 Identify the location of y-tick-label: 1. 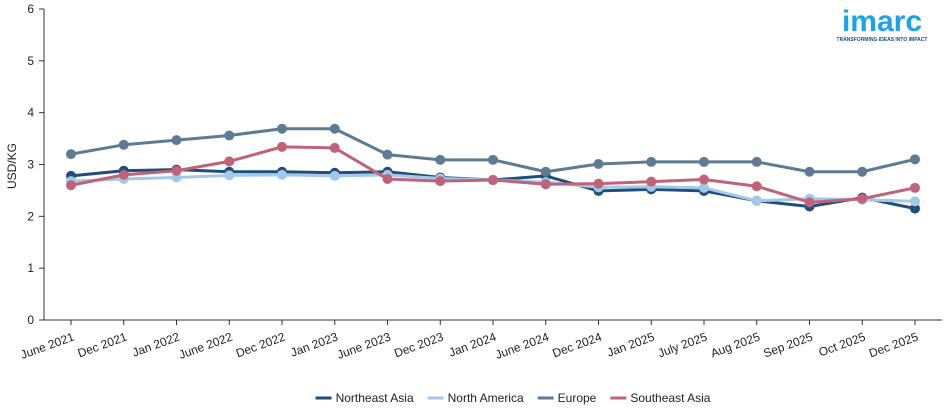
(30, 268).